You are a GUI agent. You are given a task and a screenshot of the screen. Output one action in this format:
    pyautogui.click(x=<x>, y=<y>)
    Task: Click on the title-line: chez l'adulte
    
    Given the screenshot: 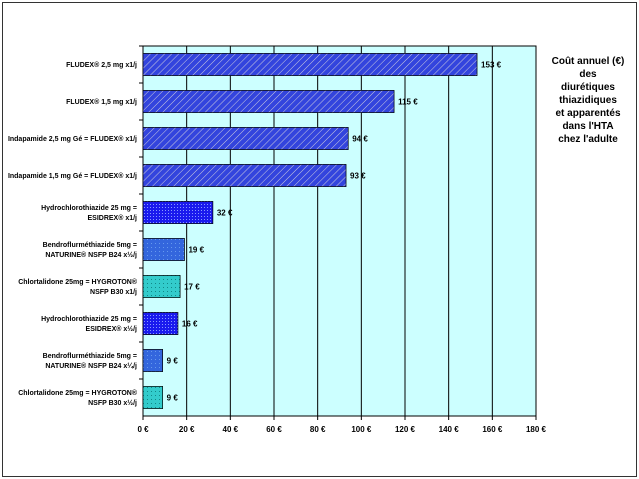 What is the action you would take?
    pyautogui.click(x=588, y=139)
    